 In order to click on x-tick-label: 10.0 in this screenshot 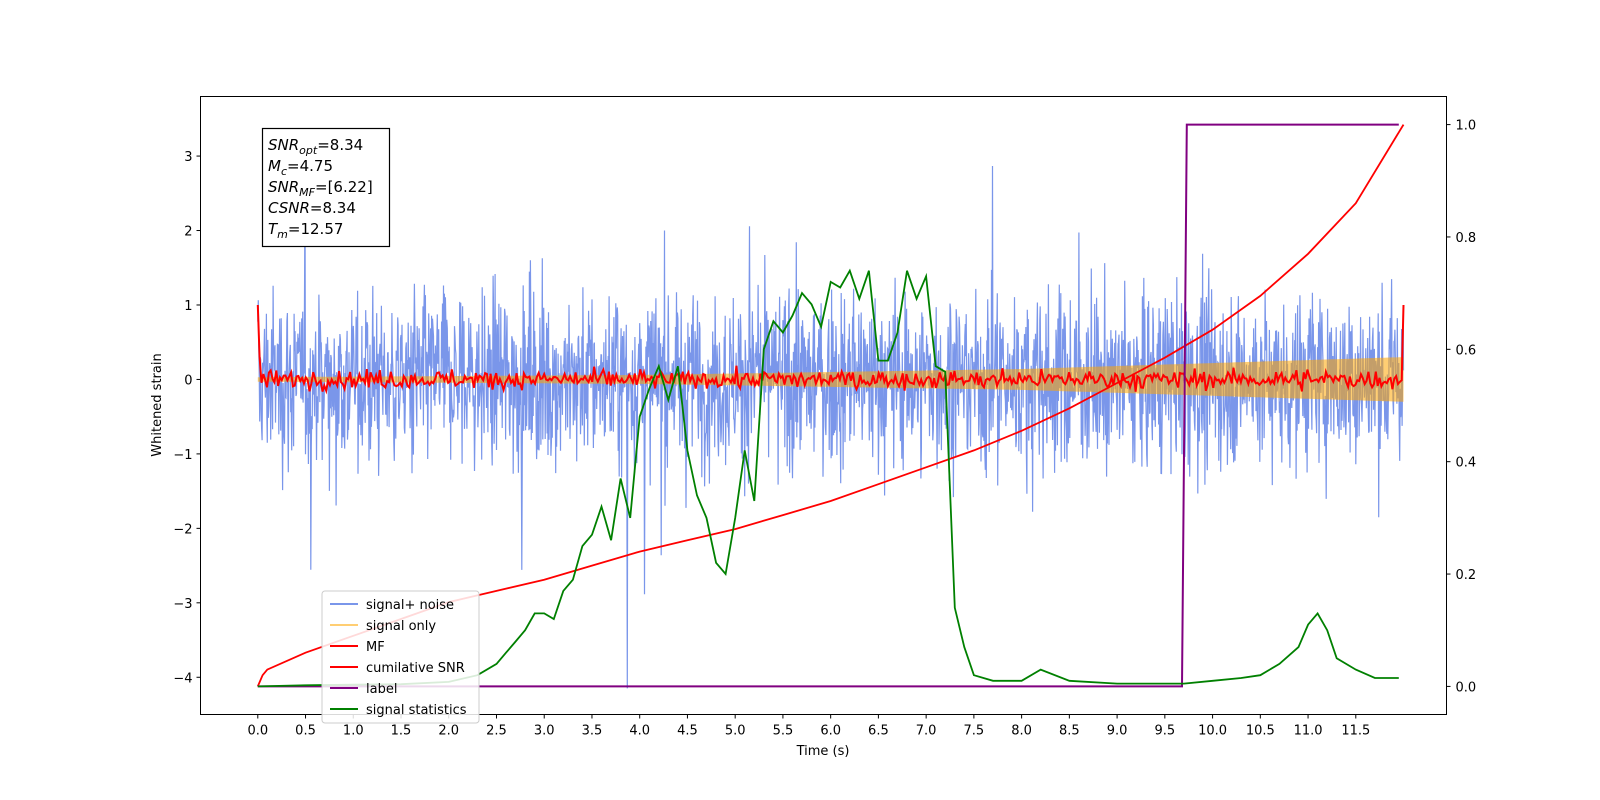, I will do `click(1212, 731)`.